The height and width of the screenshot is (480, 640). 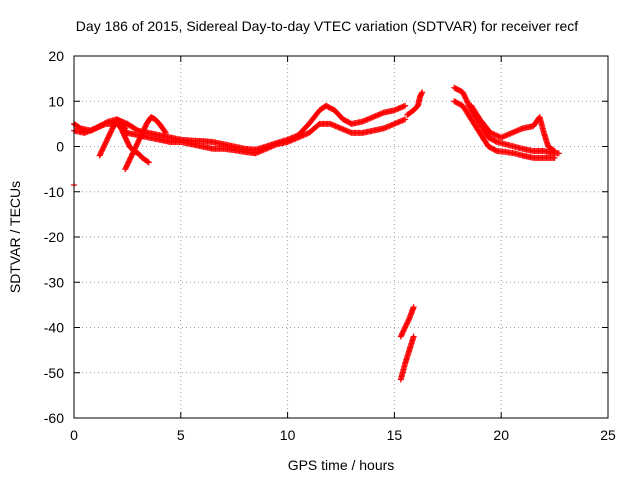 I want to click on y-tick-label: 10, so click(x=56, y=101).